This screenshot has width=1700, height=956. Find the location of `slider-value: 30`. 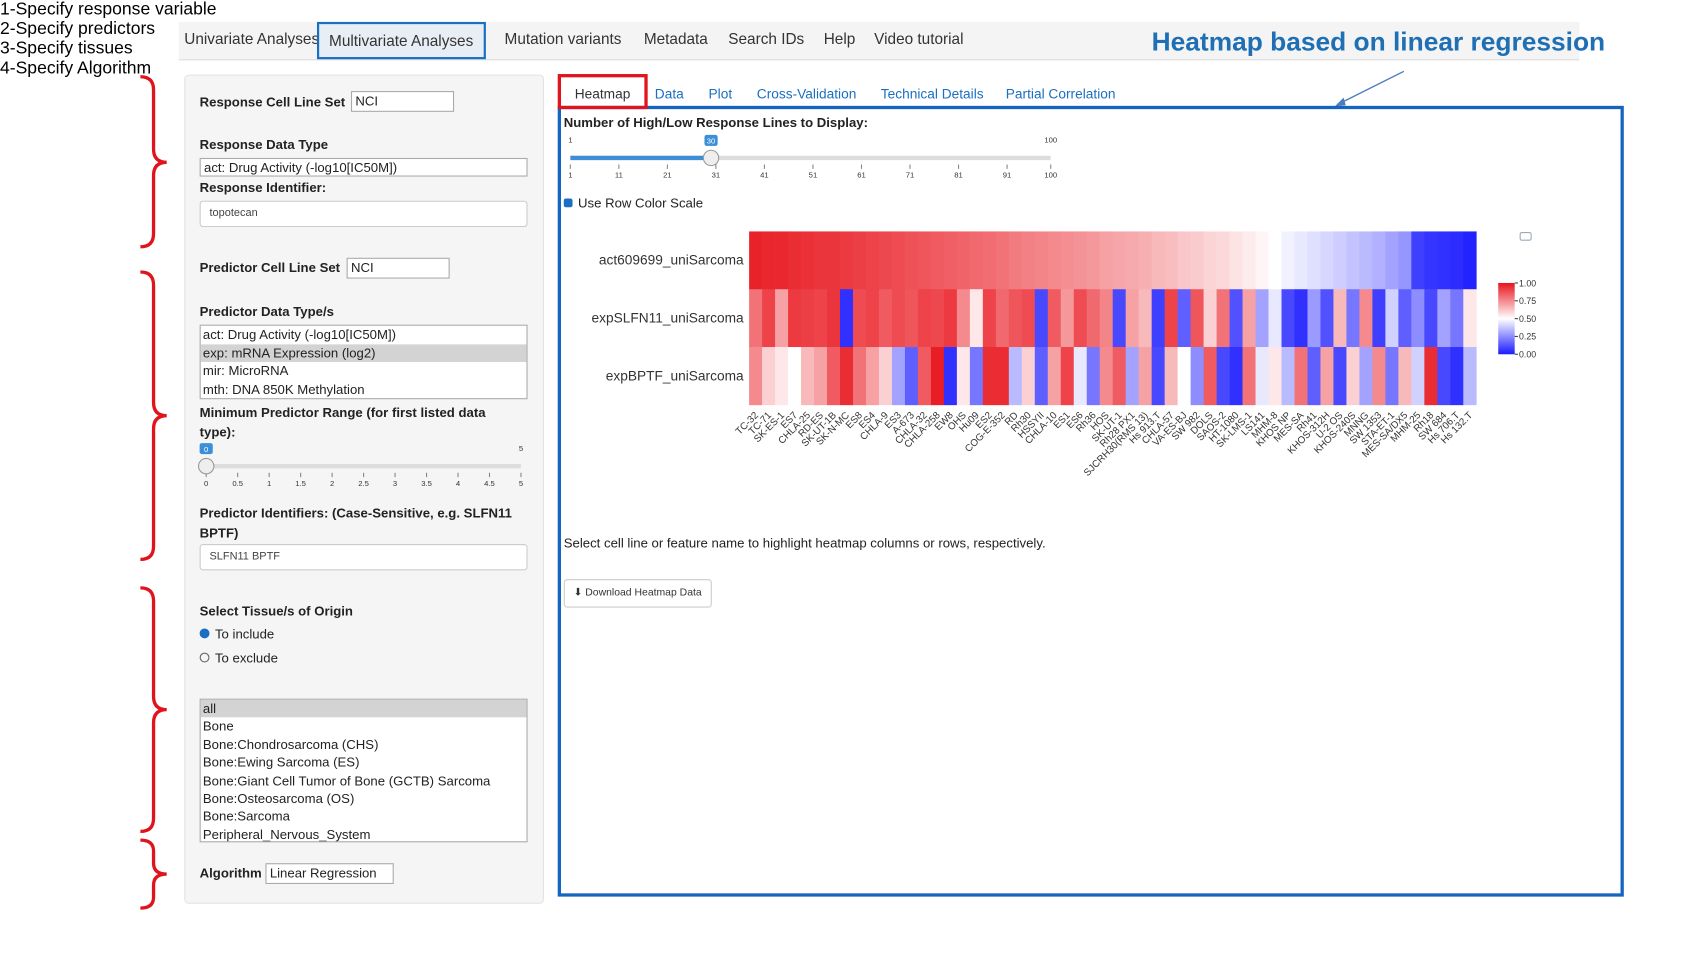

slider-value: 30 is located at coordinates (711, 141).